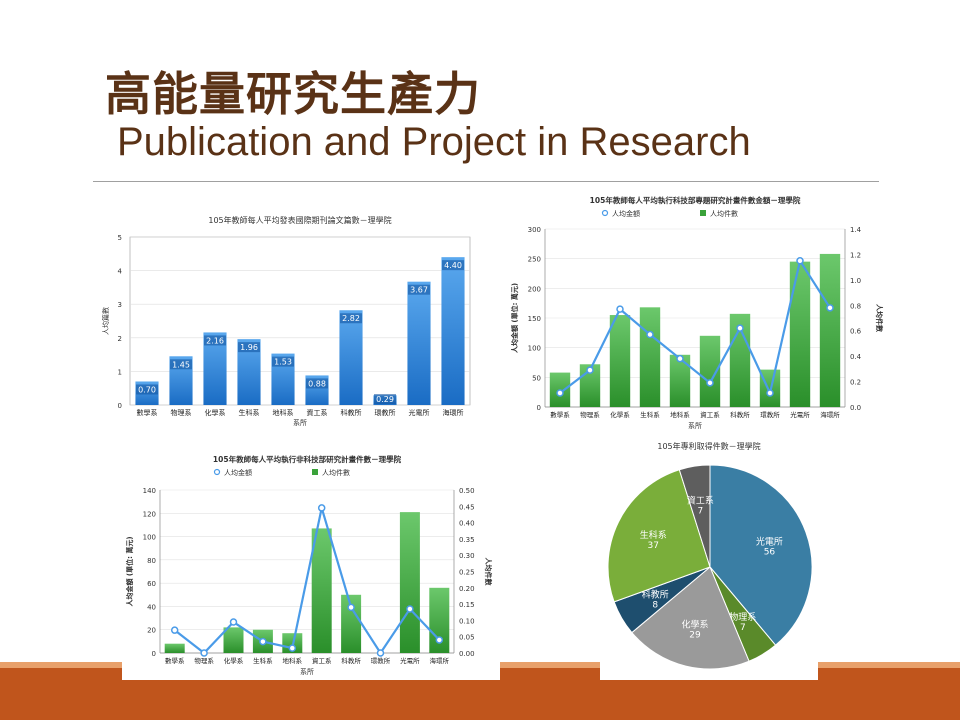 The height and width of the screenshot is (720, 960). I want to click on y-tick-label: 60, so click(151, 584).